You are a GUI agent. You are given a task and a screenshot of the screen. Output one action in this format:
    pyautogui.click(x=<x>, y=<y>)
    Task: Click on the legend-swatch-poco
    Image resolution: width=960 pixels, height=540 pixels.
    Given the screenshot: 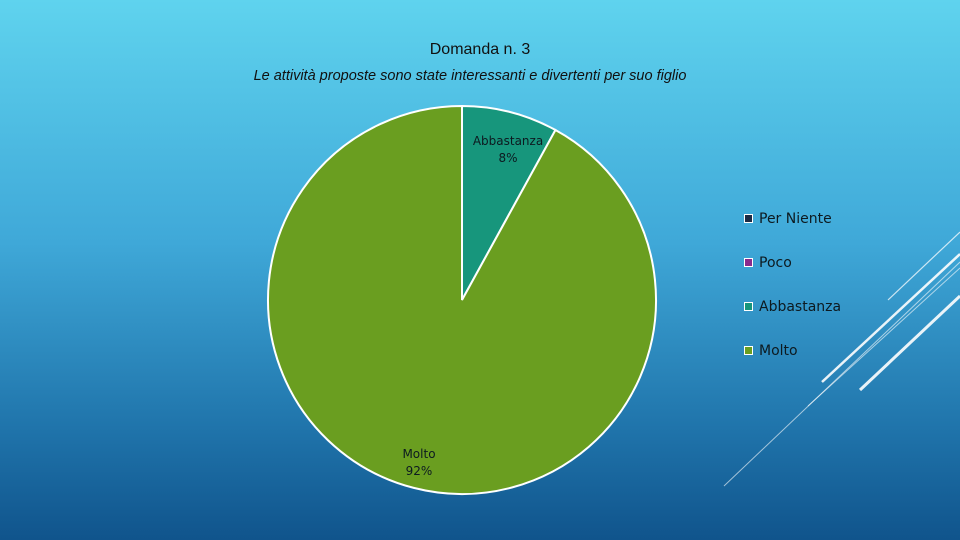 What is the action you would take?
    pyautogui.click(x=748, y=262)
    